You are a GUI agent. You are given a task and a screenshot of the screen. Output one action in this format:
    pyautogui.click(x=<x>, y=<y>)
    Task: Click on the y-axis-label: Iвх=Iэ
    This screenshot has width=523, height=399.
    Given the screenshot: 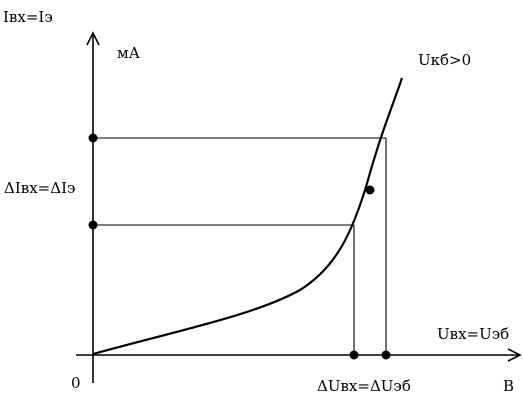 What is the action you would take?
    pyautogui.click(x=28, y=17)
    